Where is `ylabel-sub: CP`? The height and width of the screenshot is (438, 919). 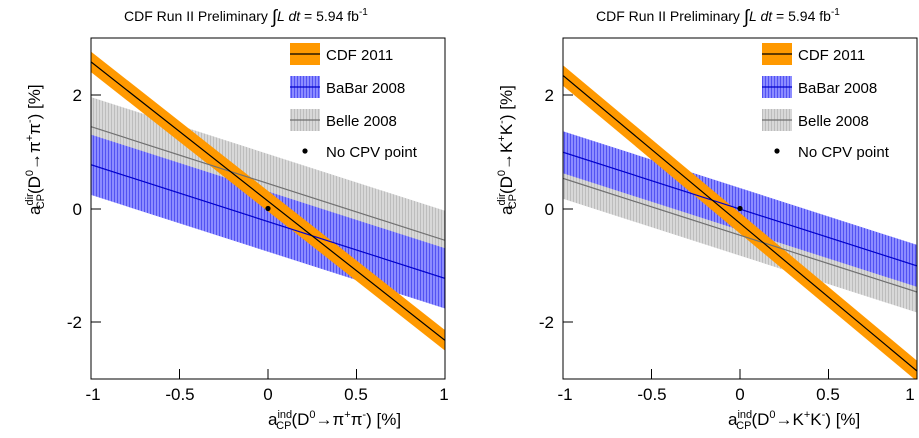
ylabel-sub: CP is located at coordinates (513, 201).